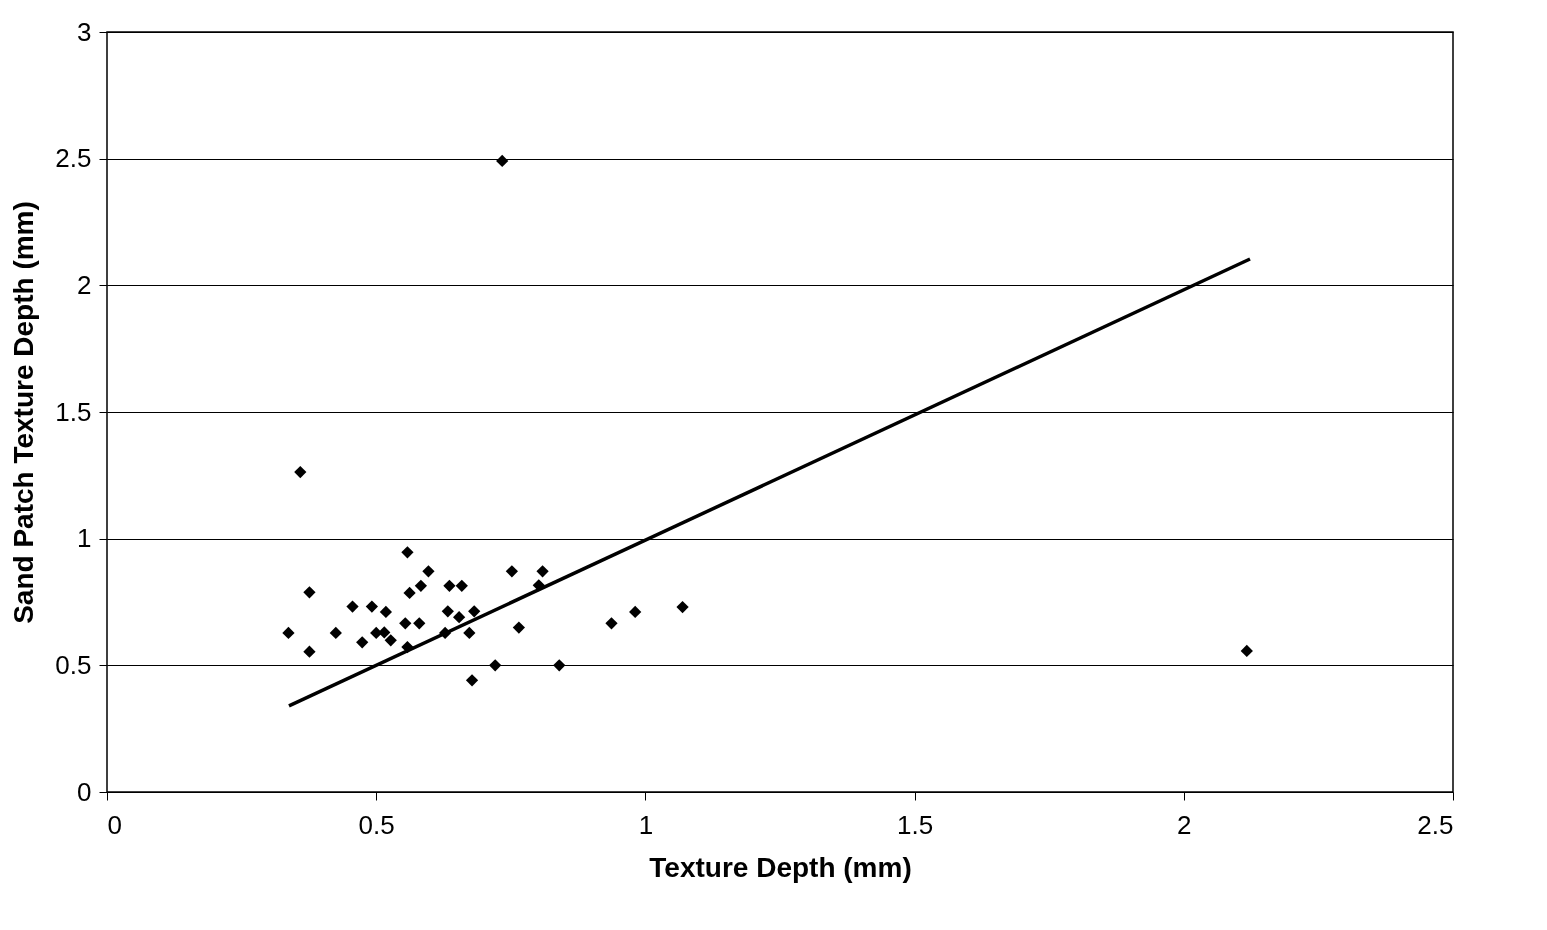 The image size is (1547, 930). What do you see at coordinates (73, 664) in the screenshot?
I see `y-tick-label: 0.5` at bounding box center [73, 664].